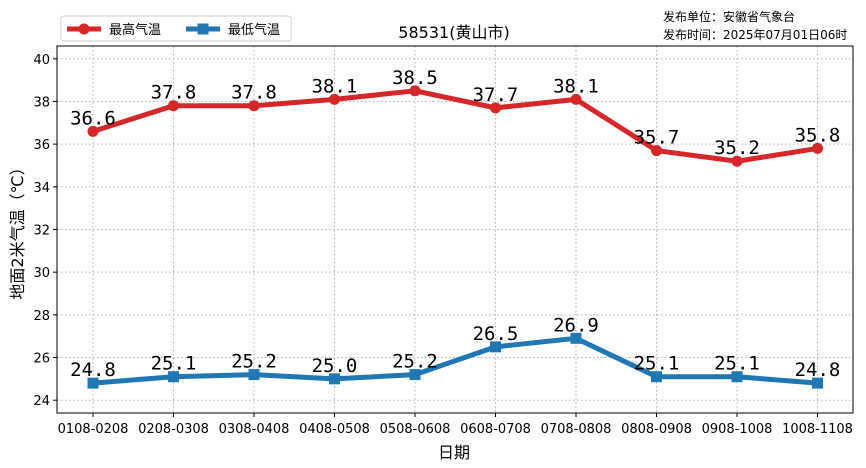 This screenshot has width=866, height=468. What do you see at coordinates (17, 229) in the screenshot?
I see `y-axis-label: 地面2米气温（℃）` at bounding box center [17, 229].